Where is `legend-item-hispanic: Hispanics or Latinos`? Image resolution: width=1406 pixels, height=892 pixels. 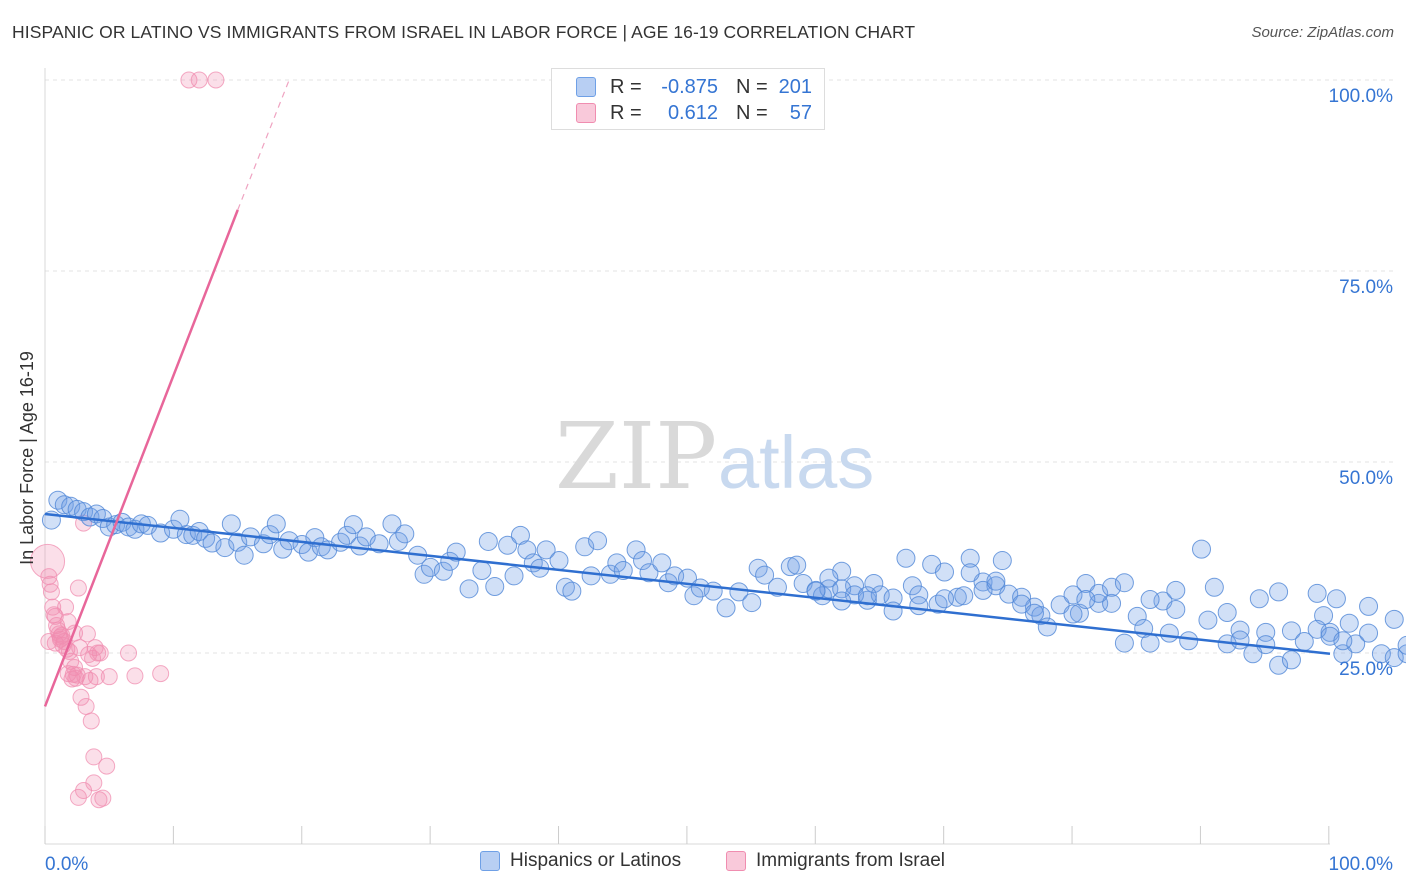
legend-item-hispanic: Hispanics or Latinos is located at coordinates (580, 861).